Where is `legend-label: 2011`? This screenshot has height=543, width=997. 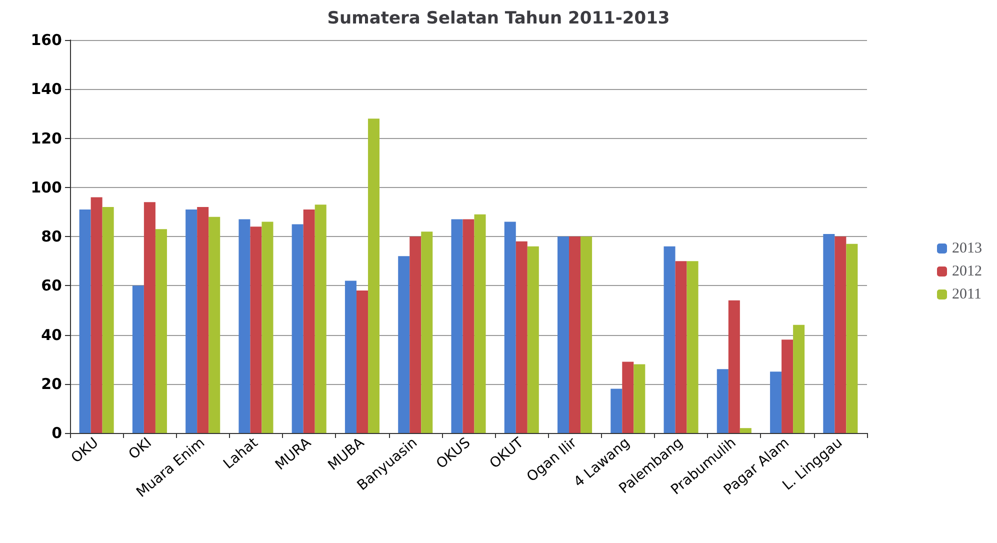 legend-label: 2011 is located at coordinates (967, 294).